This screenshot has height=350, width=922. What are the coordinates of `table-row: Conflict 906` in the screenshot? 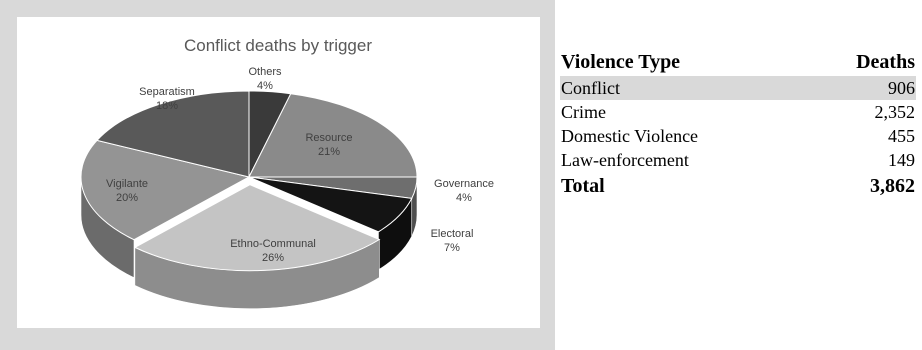 It's located at (738, 88).